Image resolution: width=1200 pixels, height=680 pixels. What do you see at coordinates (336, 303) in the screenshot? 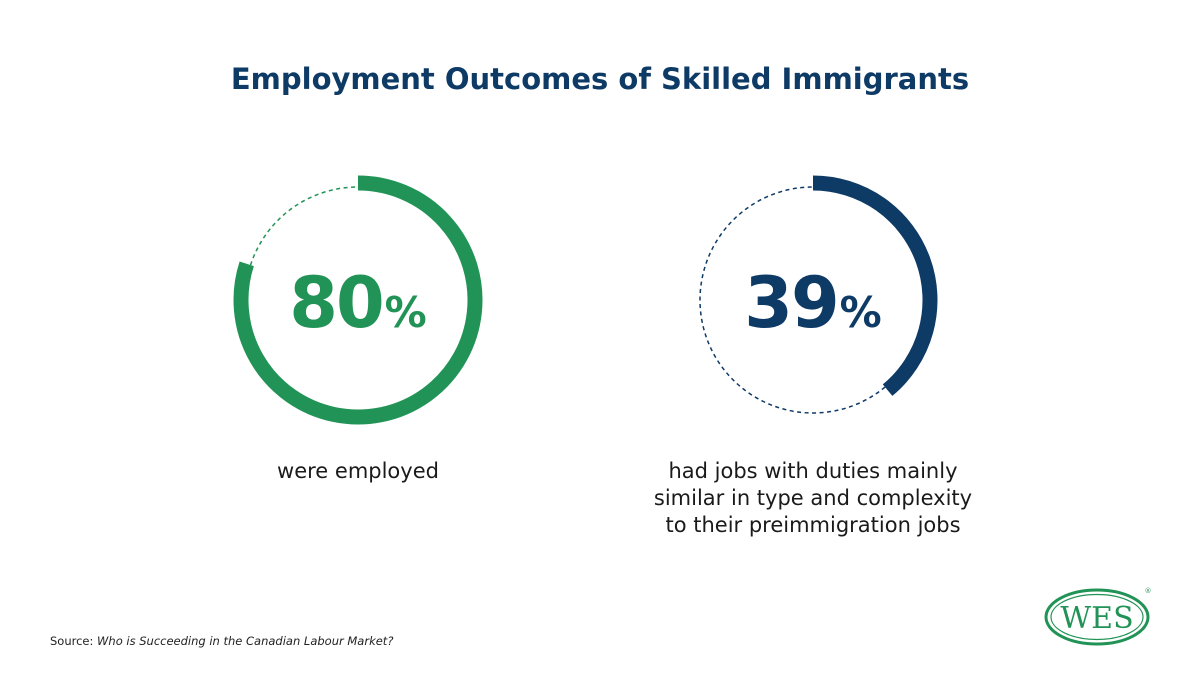
I see `value-number: 80` at bounding box center [336, 303].